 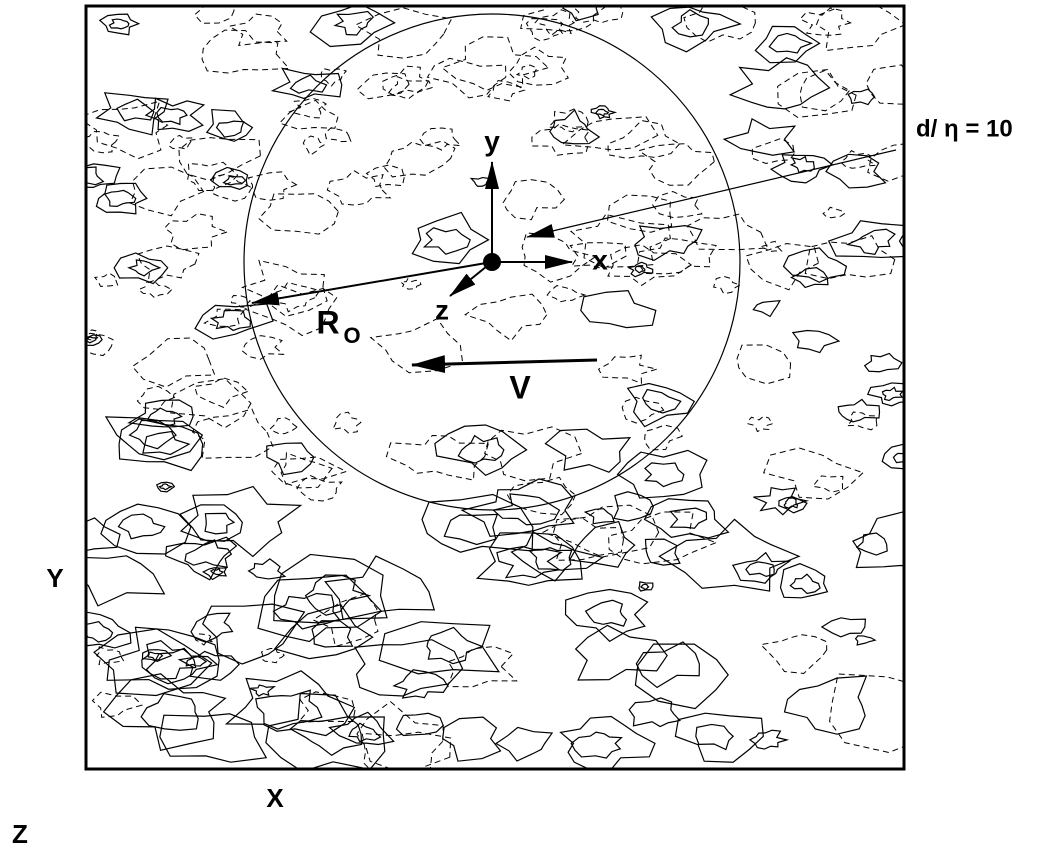 I want to click on origin-dot, so click(x=492, y=262).